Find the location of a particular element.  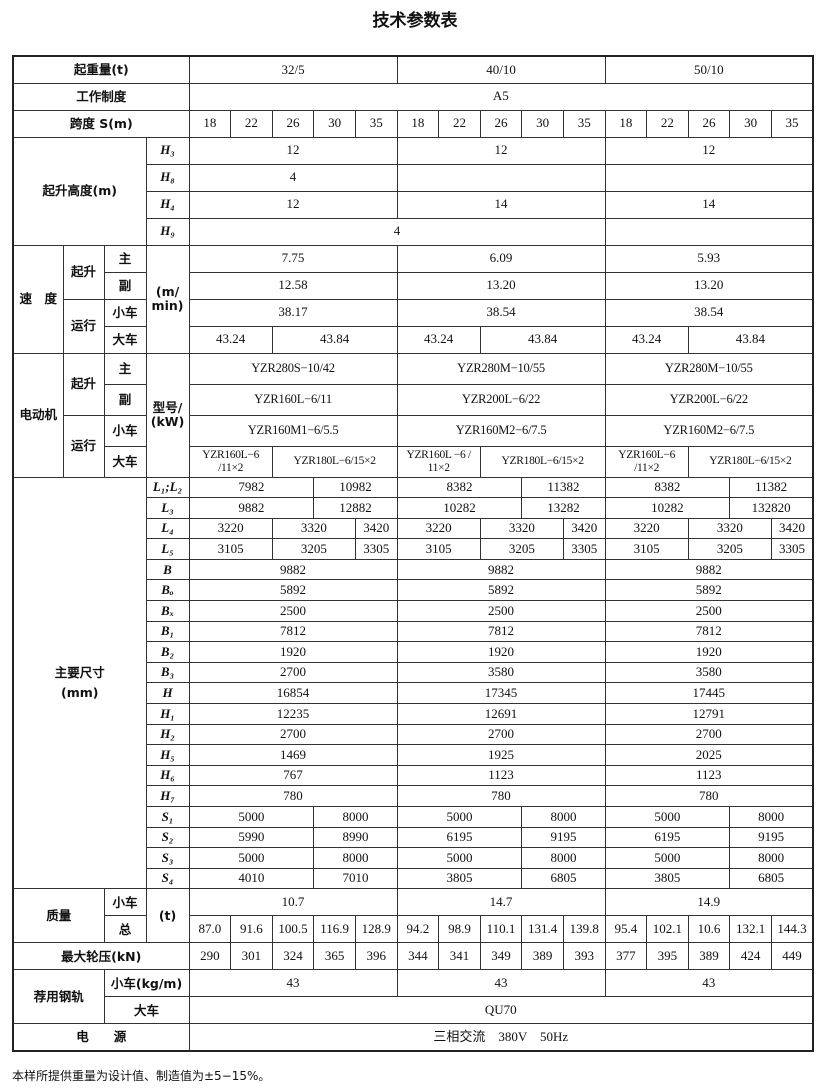

symbol-cell: L₅ is located at coordinates (167, 549).